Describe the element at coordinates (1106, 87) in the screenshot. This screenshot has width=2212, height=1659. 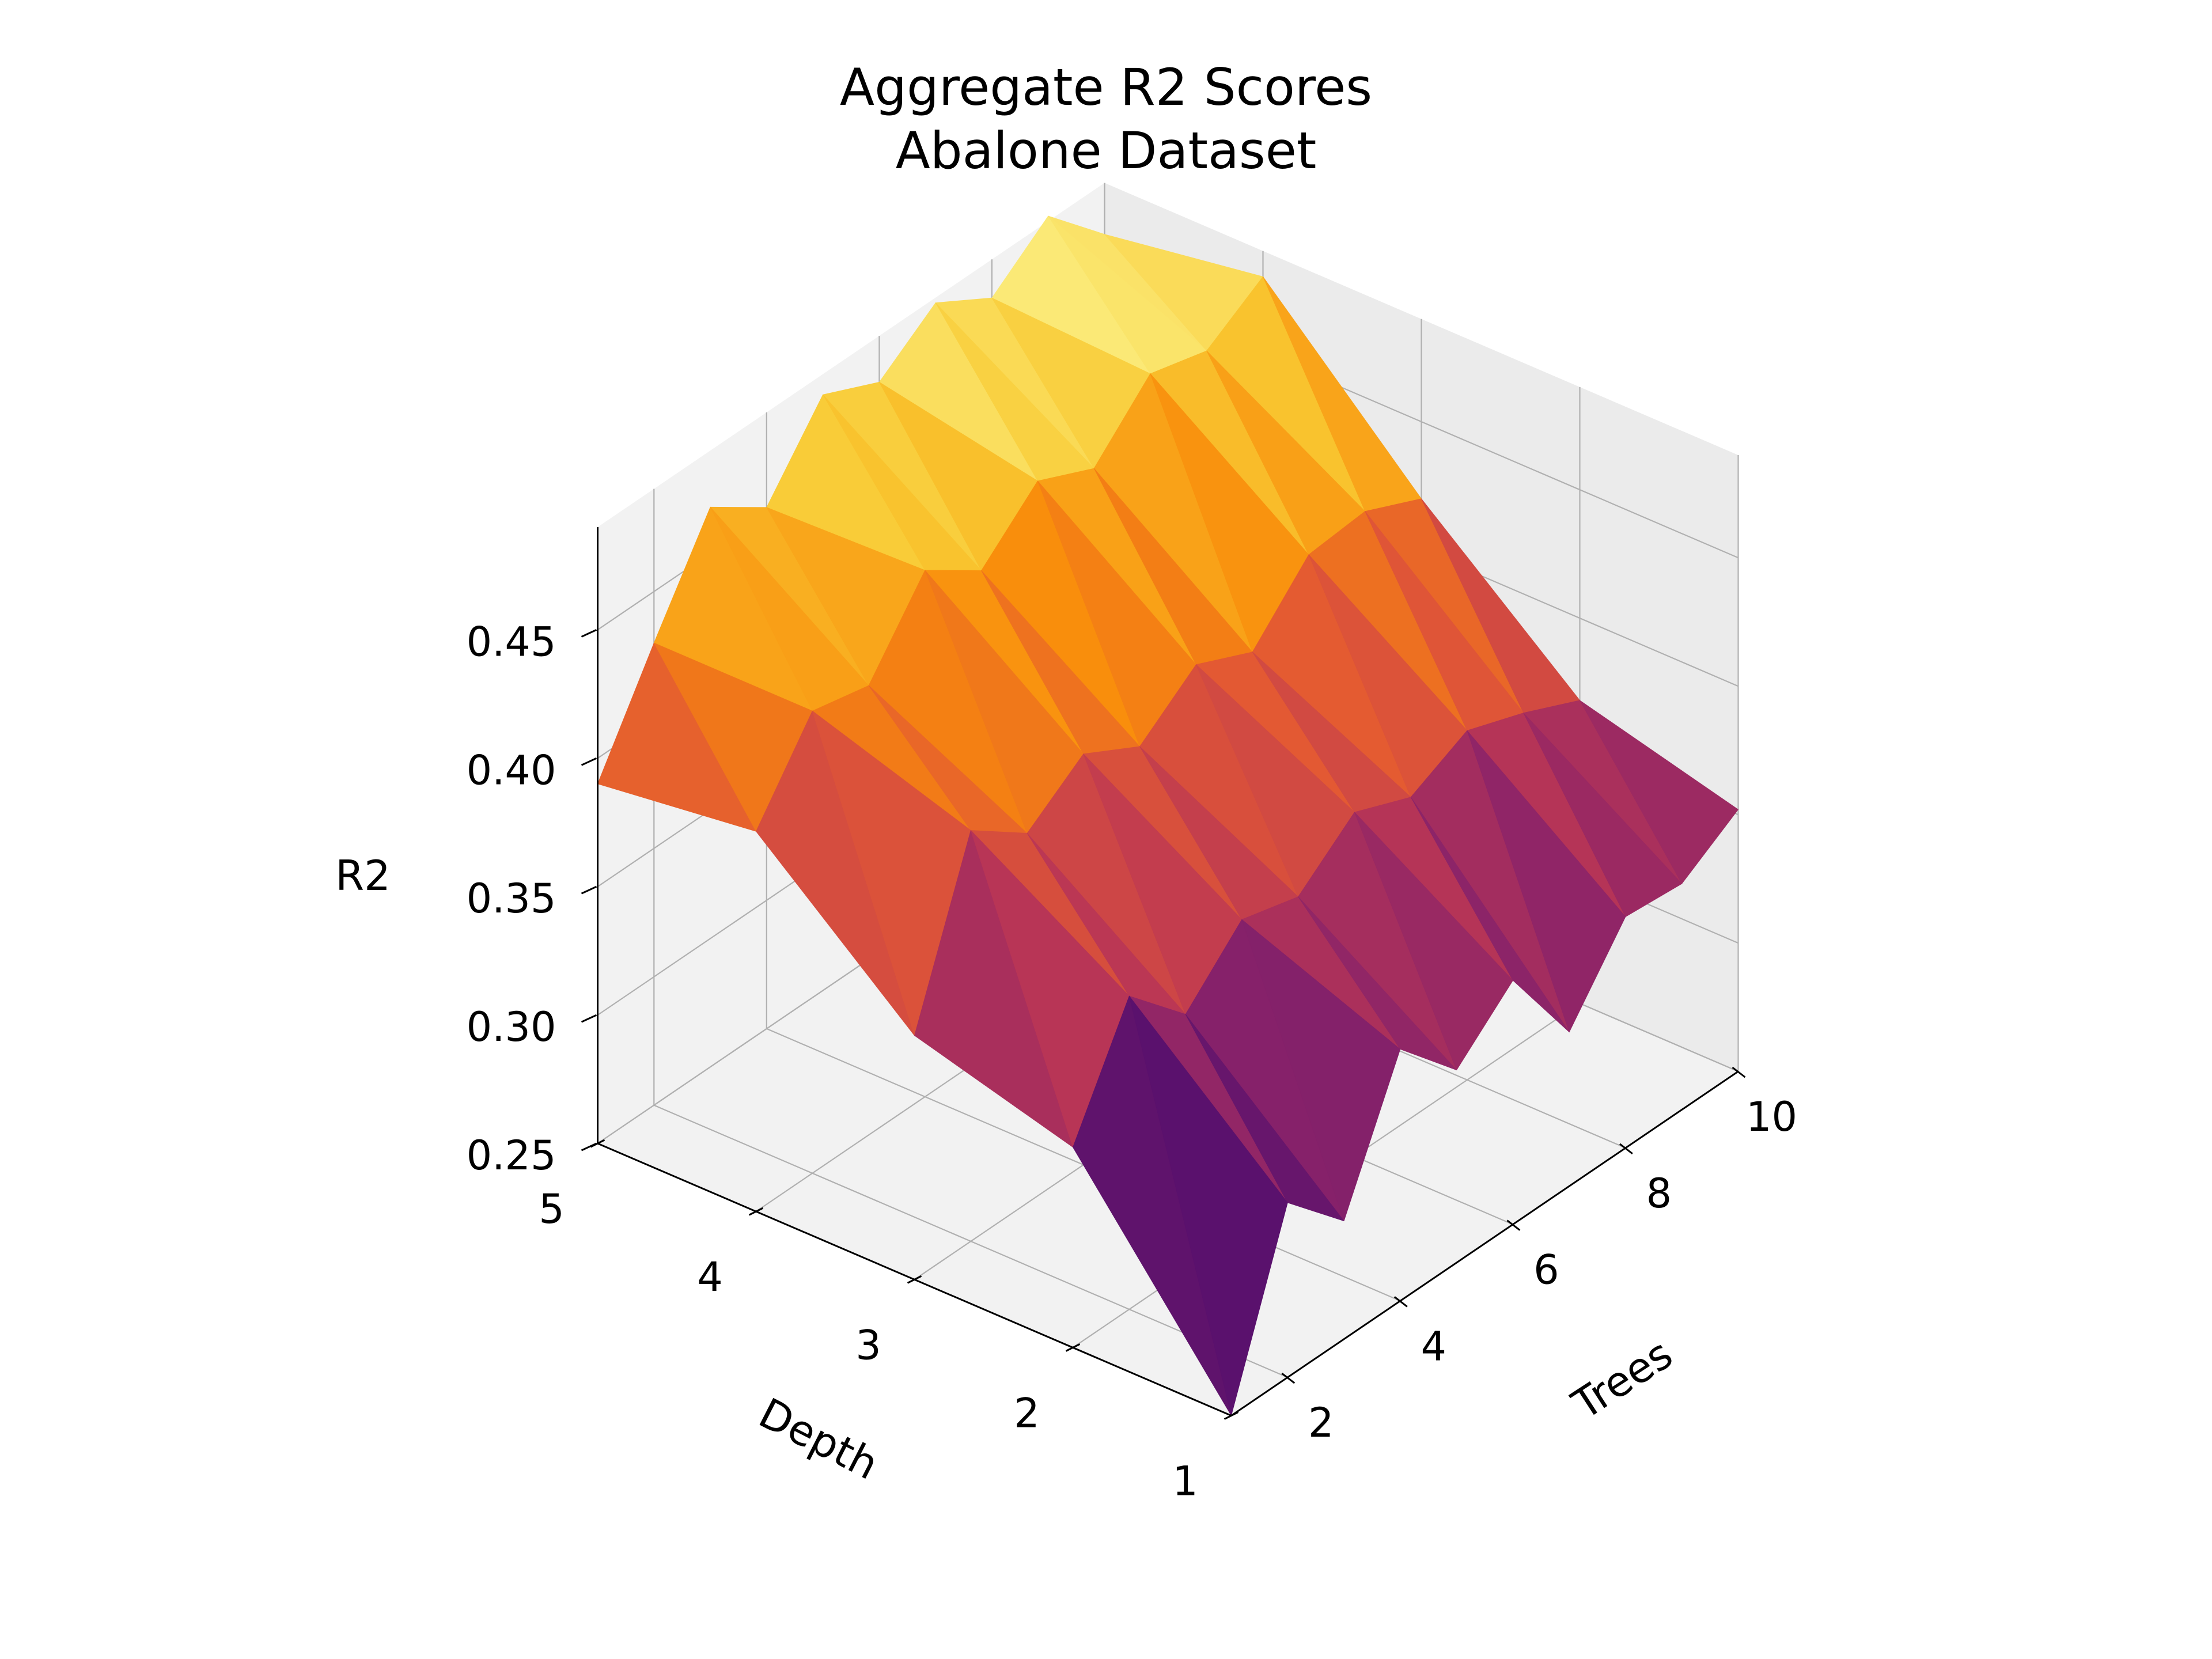
I see `chart-title: Aggregate R2 Scores` at that location.